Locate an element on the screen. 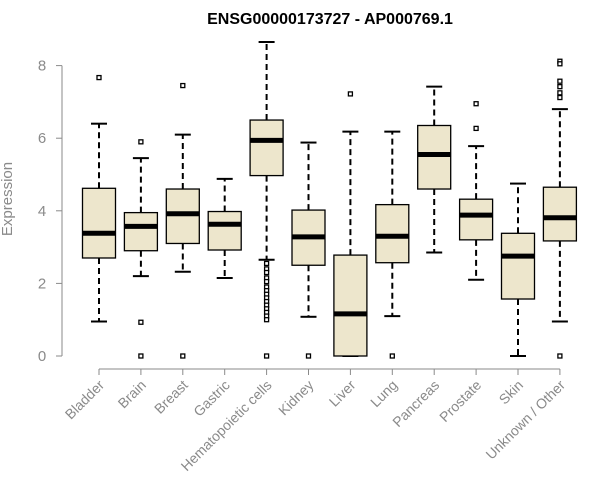 The width and height of the screenshot is (600, 500). box-lung is located at coordinates (392, 244).